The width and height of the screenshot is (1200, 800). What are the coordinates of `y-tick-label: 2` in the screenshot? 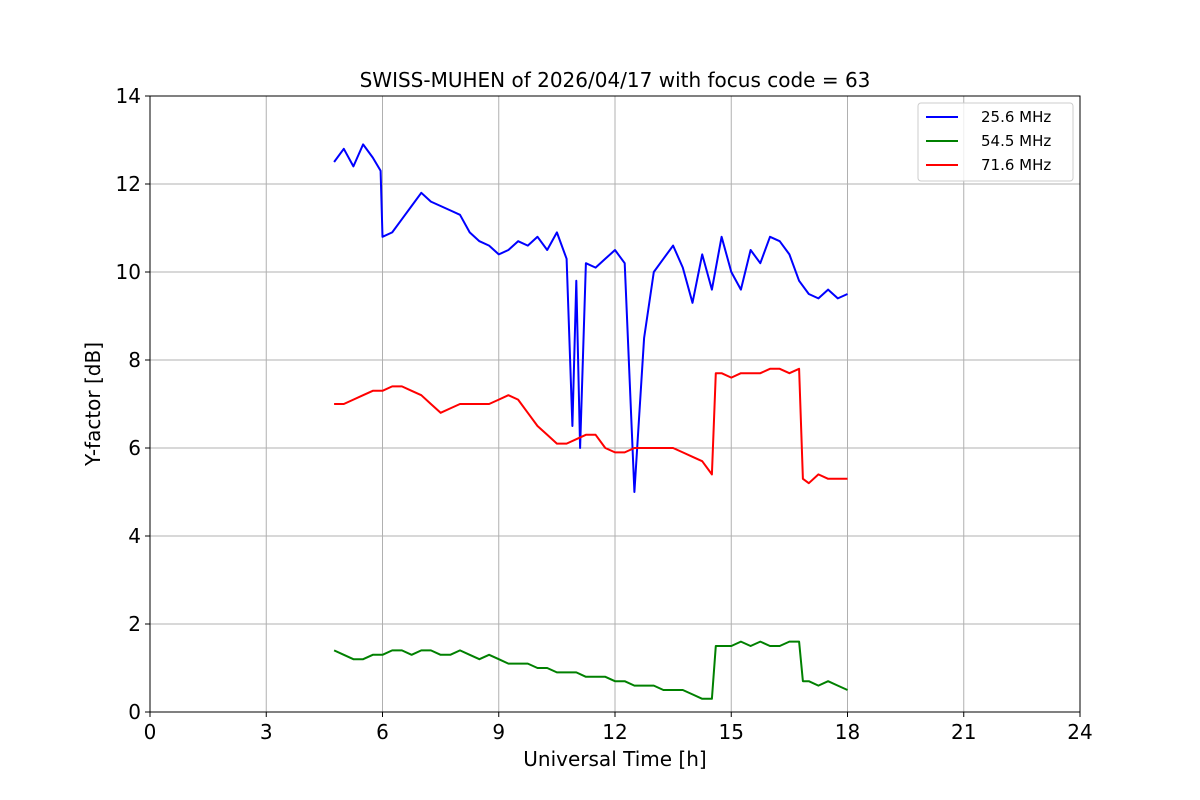 It's located at (134, 624).